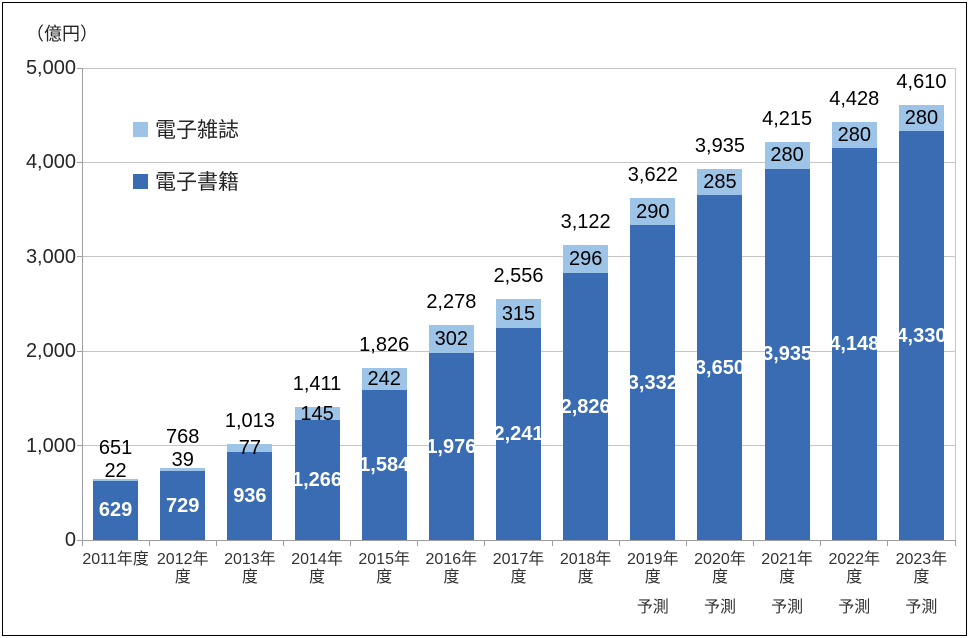 This screenshot has height=638, width=969. Describe the element at coordinates (140, 181) in the screenshot. I see `legend-swatch-ebook-icon` at that location.